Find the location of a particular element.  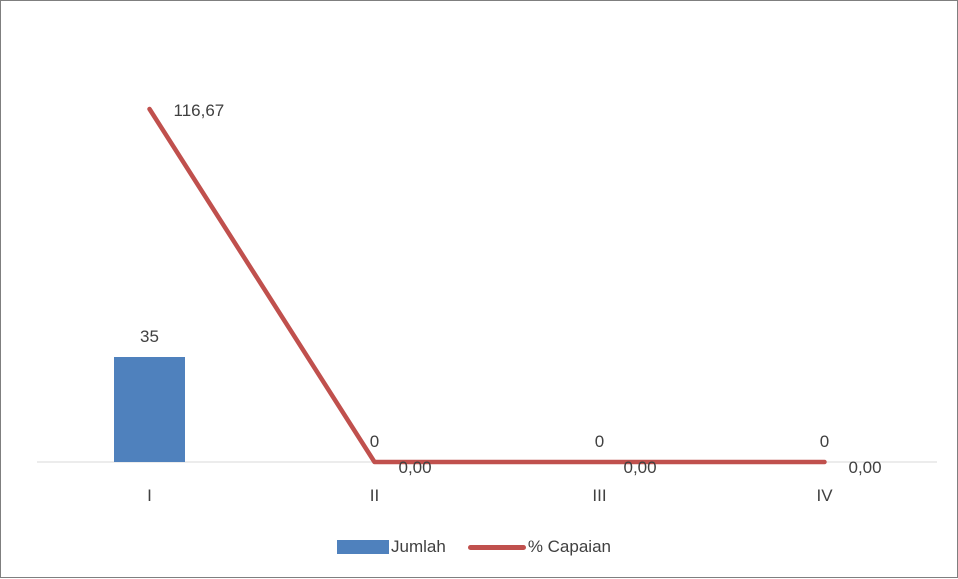

legend: Jumlah % Capaian is located at coordinates (474, 547).